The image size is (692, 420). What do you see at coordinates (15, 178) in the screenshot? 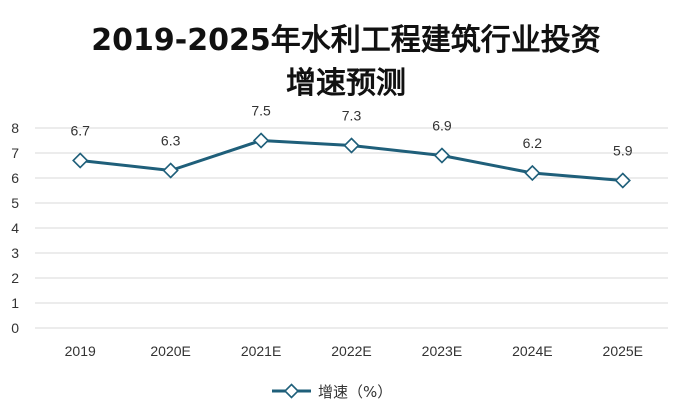
I see `y-tick-label-6: 6` at bounding box center [15, 178].